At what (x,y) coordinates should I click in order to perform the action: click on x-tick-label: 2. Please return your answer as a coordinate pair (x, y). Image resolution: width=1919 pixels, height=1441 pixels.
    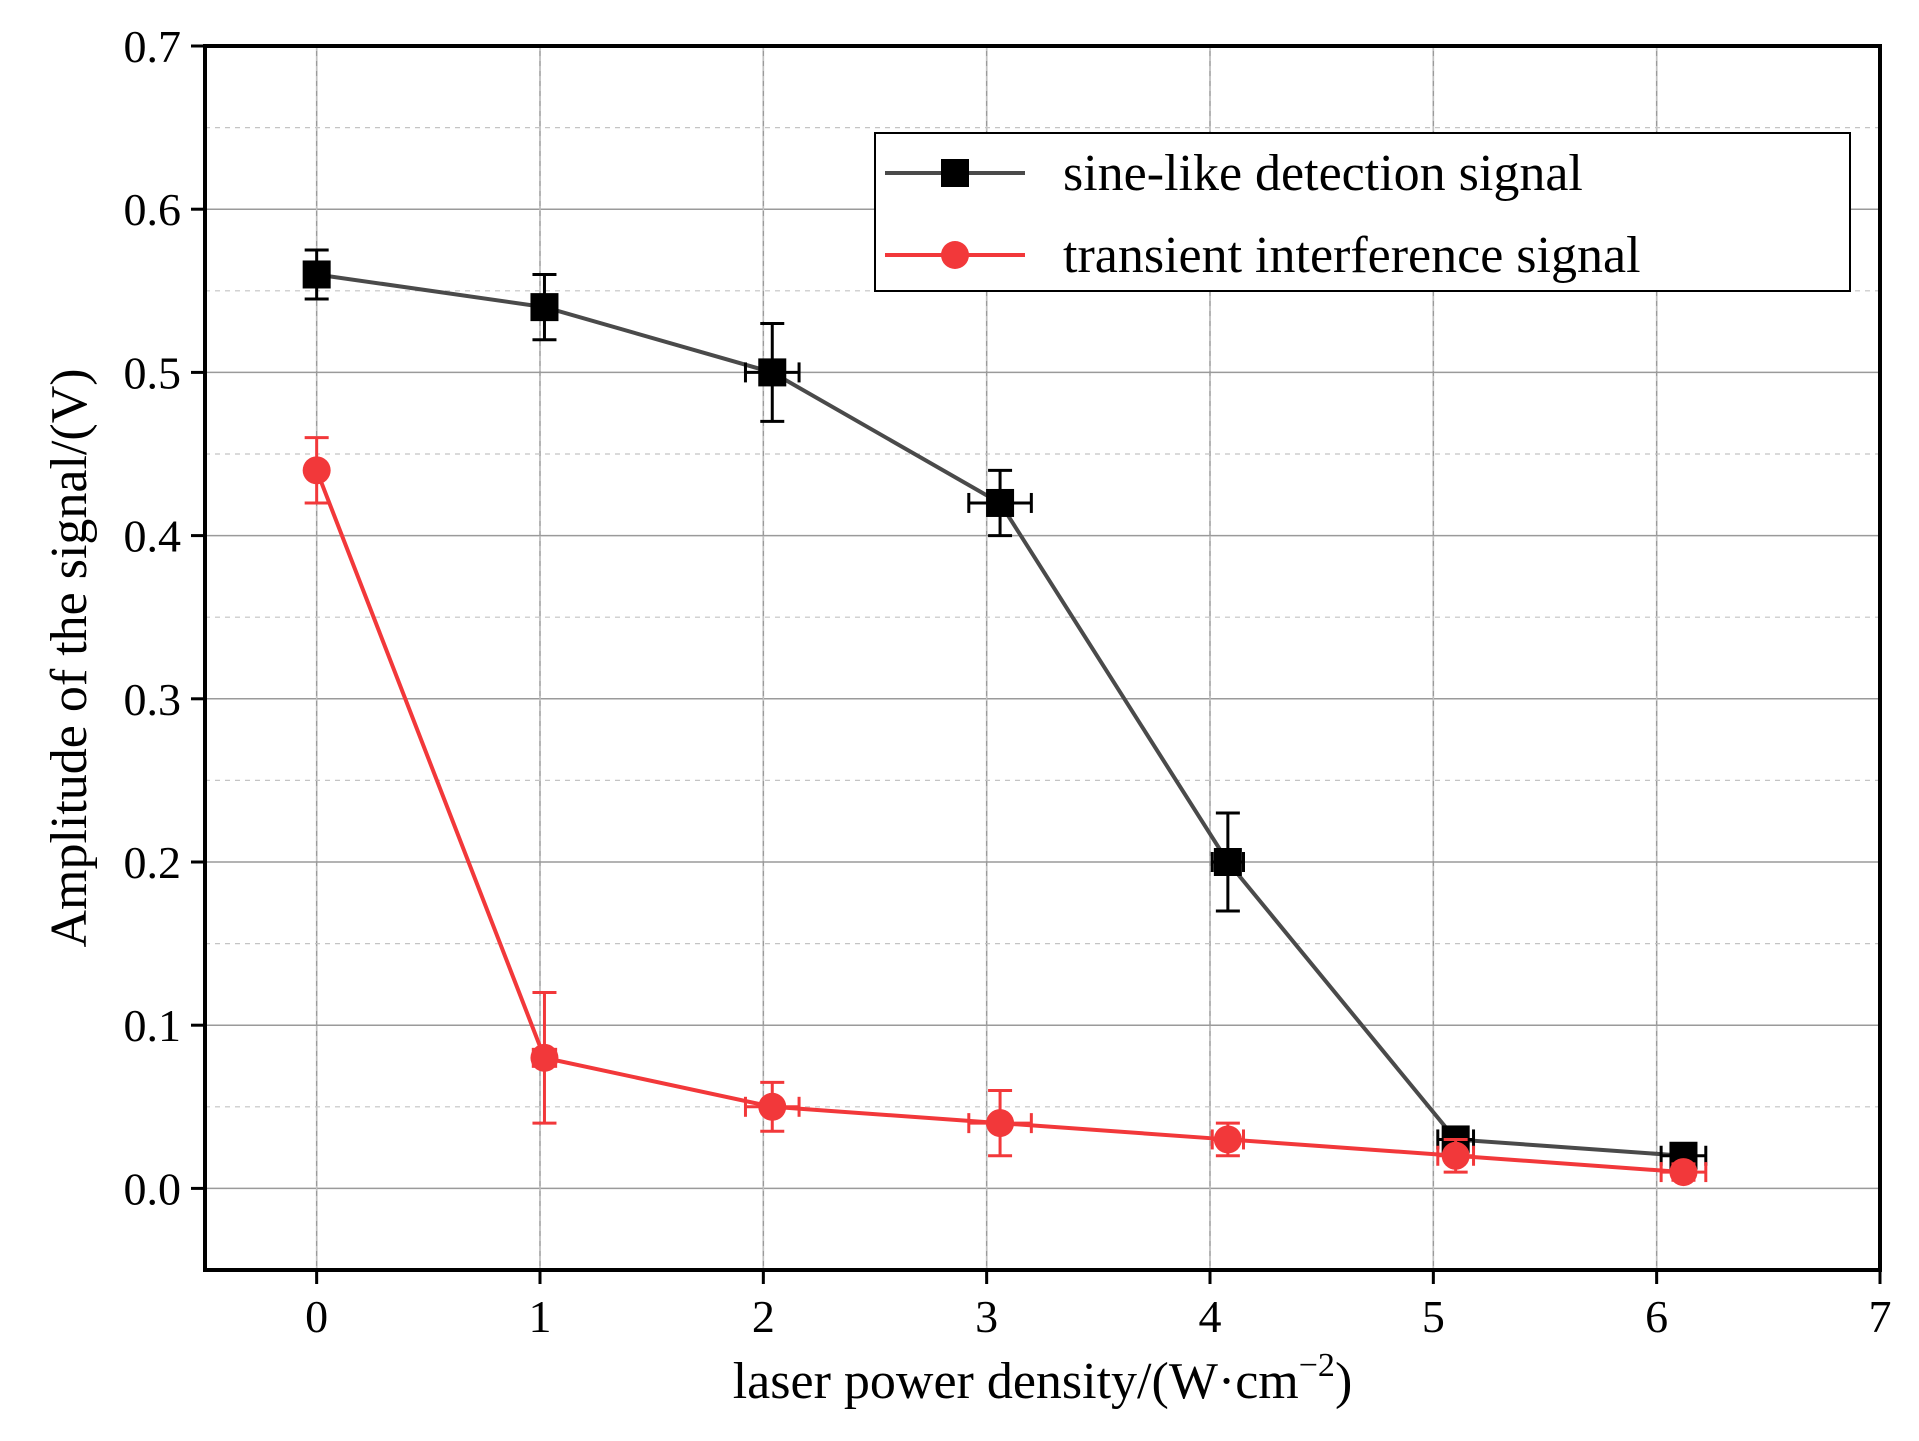
    Looking at the image, I should click on (763, 1316).